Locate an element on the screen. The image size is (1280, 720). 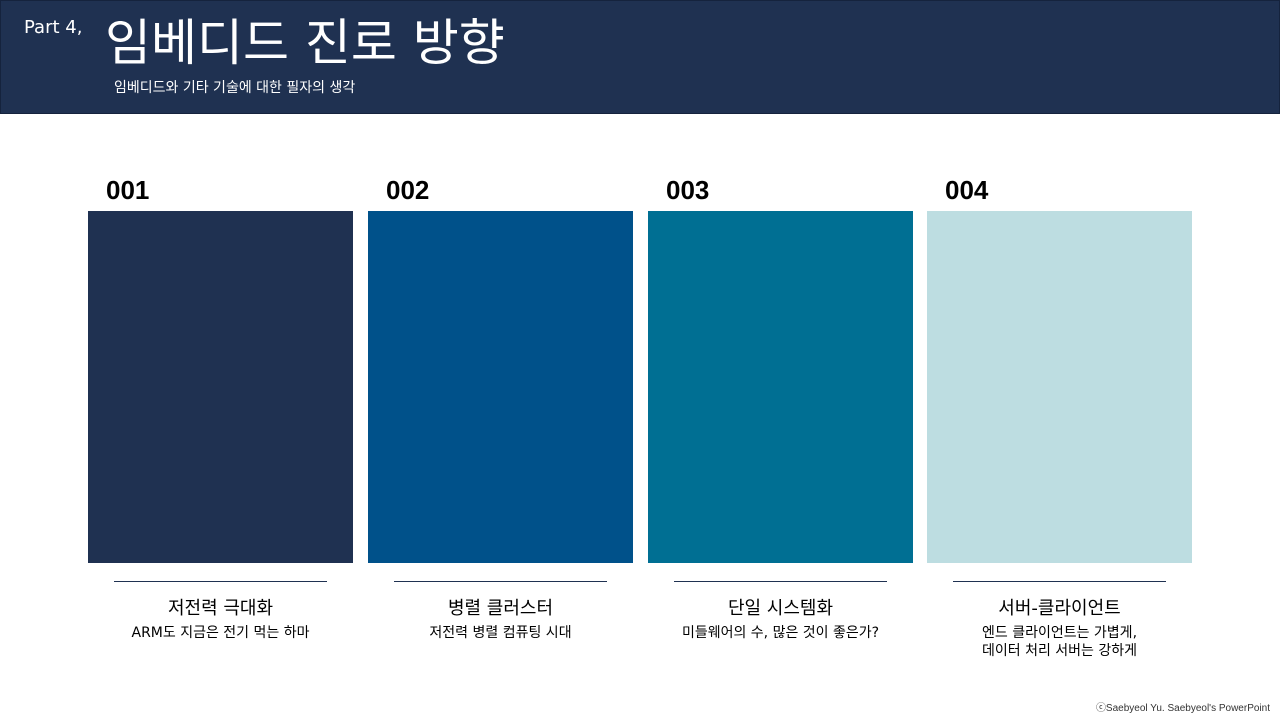
card-description: 저전력 병렬 컴퓨팅 시대 is located at coordinates (500, 633).